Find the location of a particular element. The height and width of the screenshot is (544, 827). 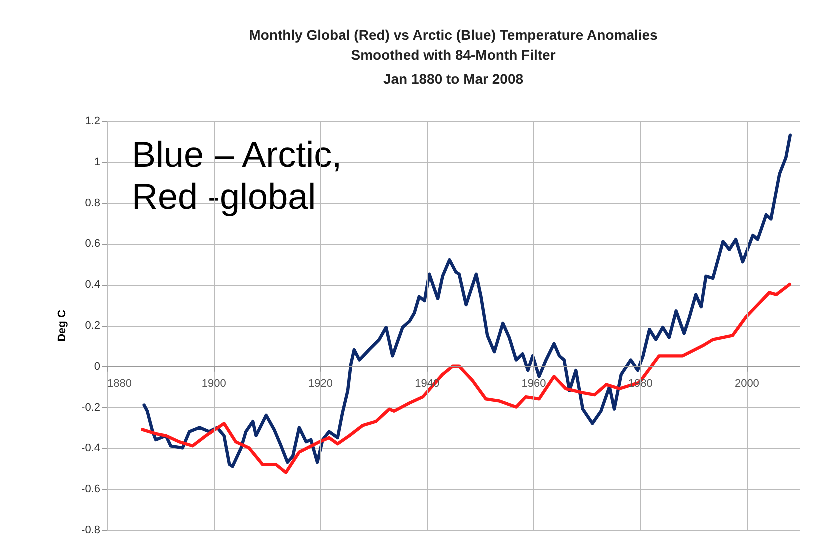

y-axis-title: Deg C is located at coordinates (62, 326).